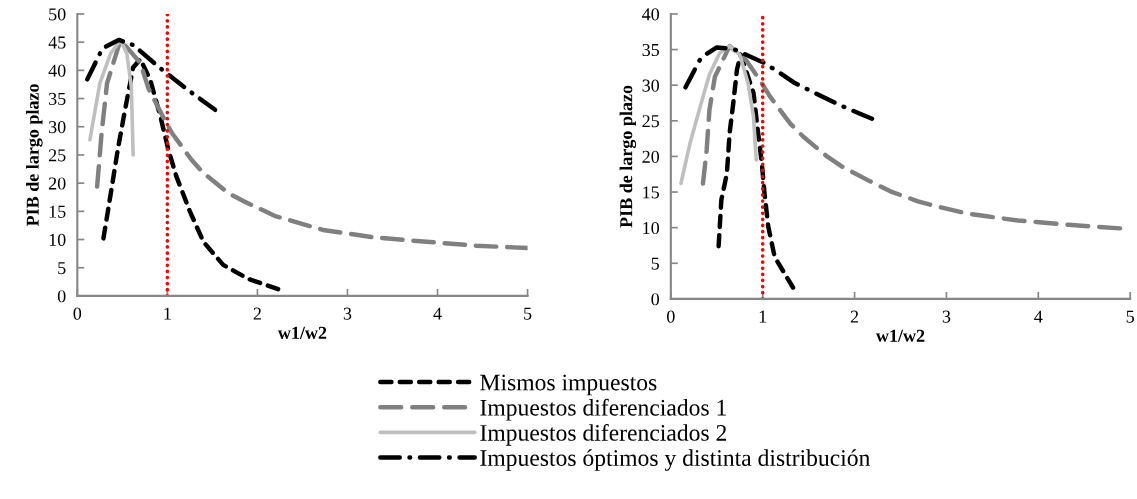 Image resolution: width=1137 pixels, height=499 pixels. Describe the element at coordinates (603, 435) in the screenshot. I see `legend-label: Impuestos diferenciados 2` at that location.